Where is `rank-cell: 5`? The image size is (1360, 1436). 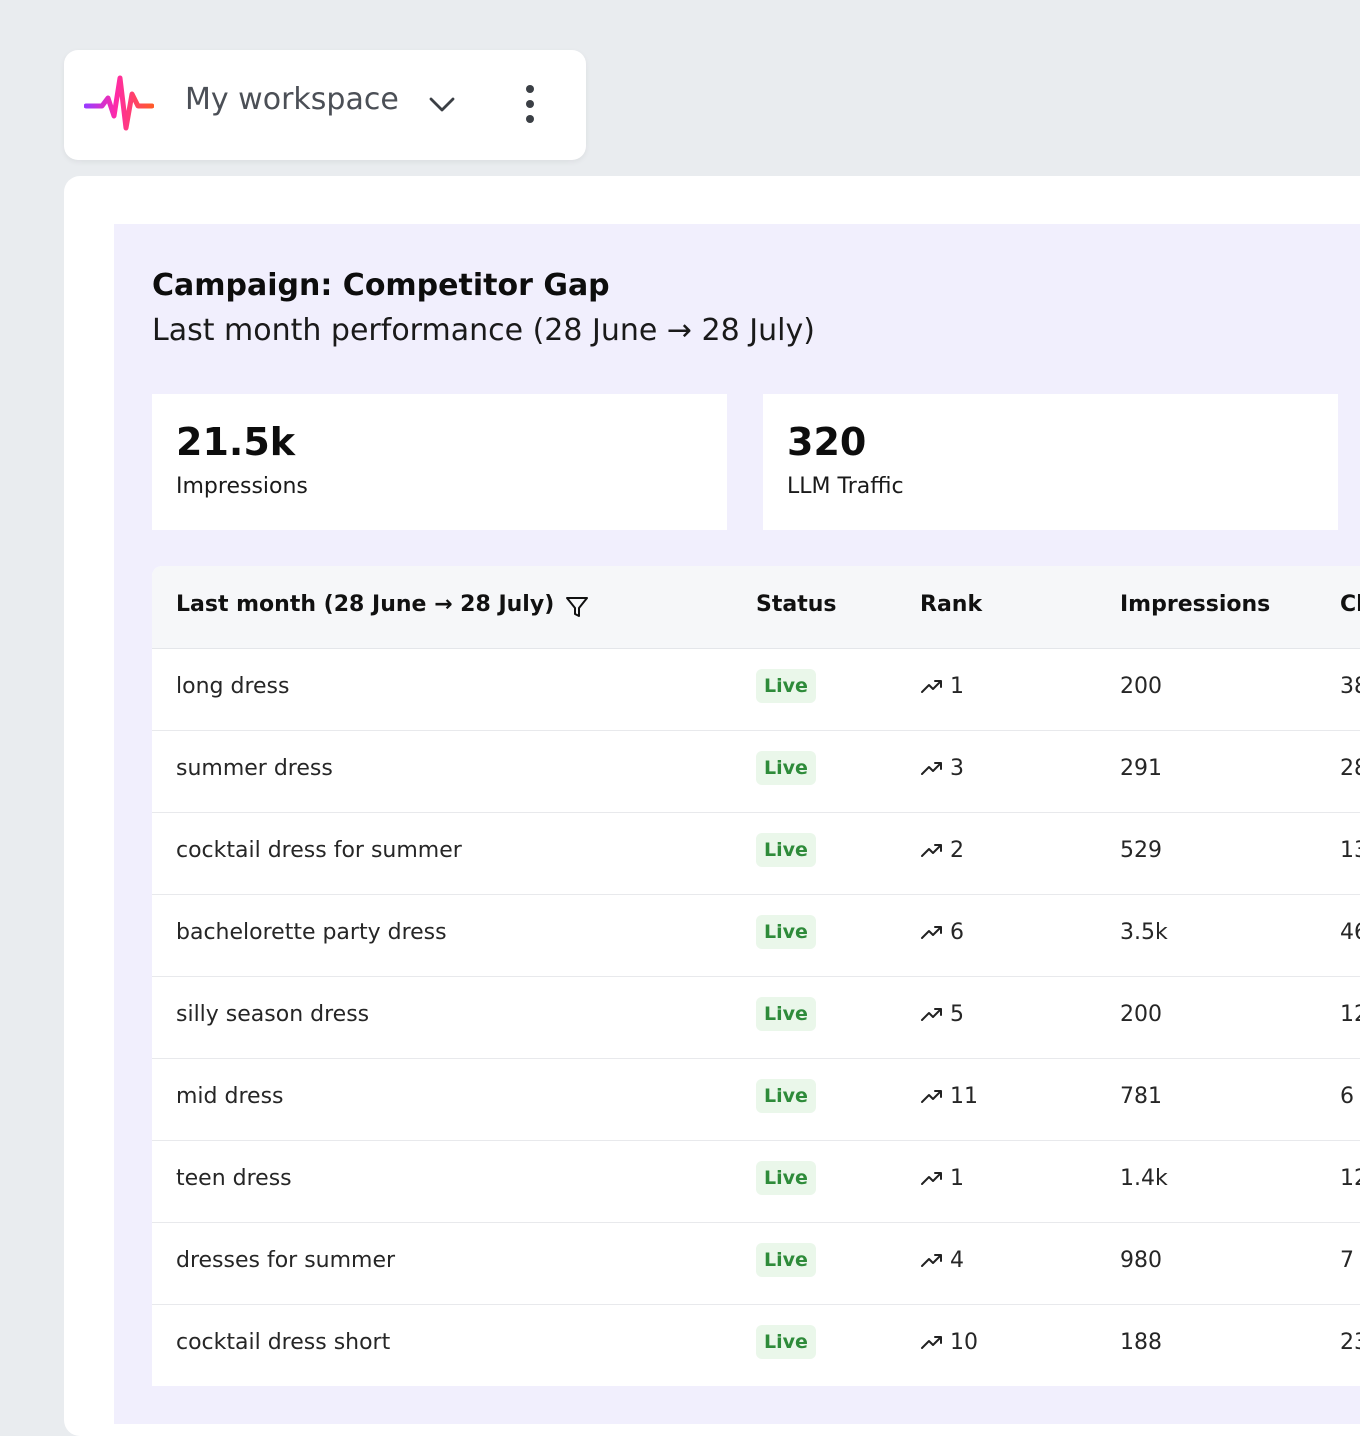
rank-cell: 5 is located at coordinates (942, 1014).